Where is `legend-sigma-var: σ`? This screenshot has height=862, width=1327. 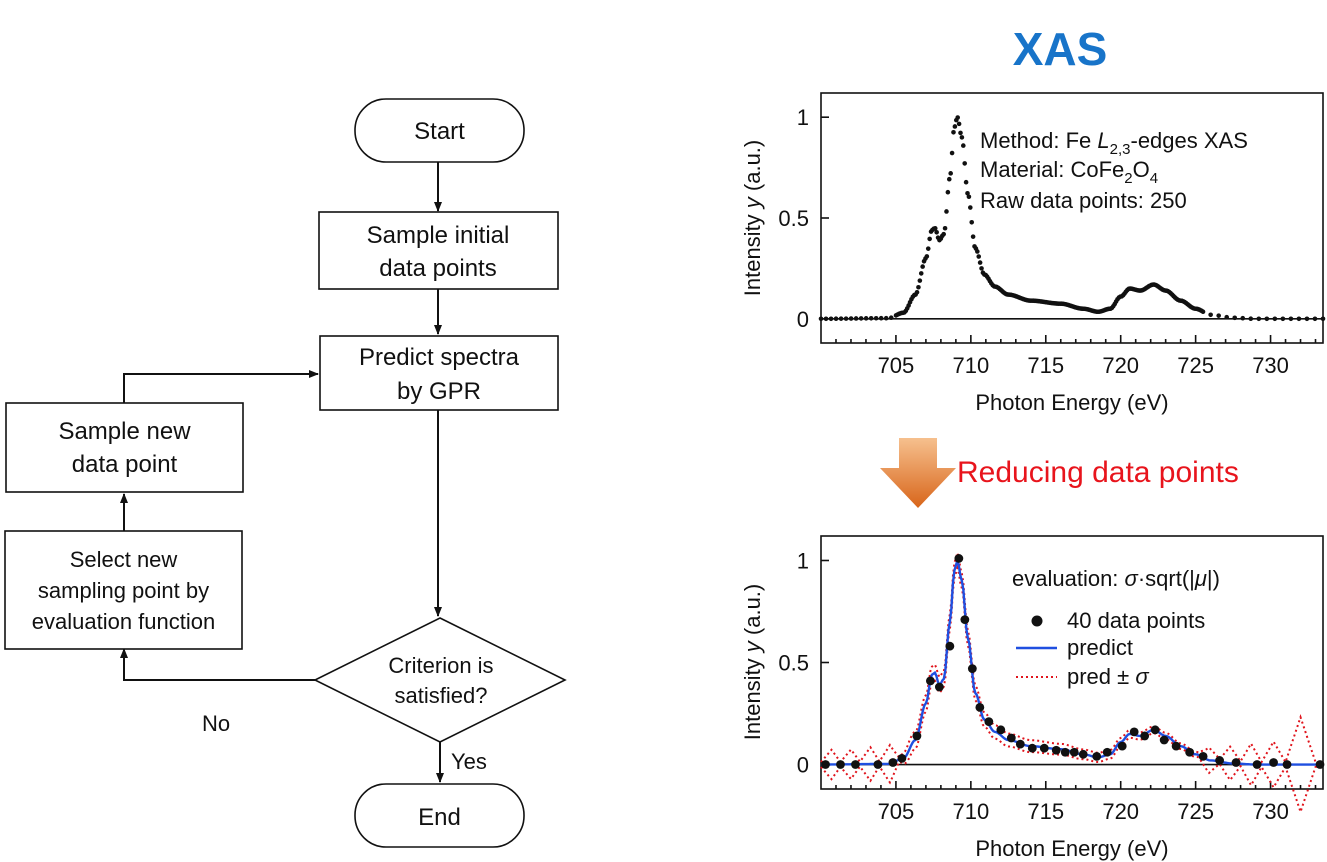 legend-sigma-var: σ is located at coordinates (1142, 676).